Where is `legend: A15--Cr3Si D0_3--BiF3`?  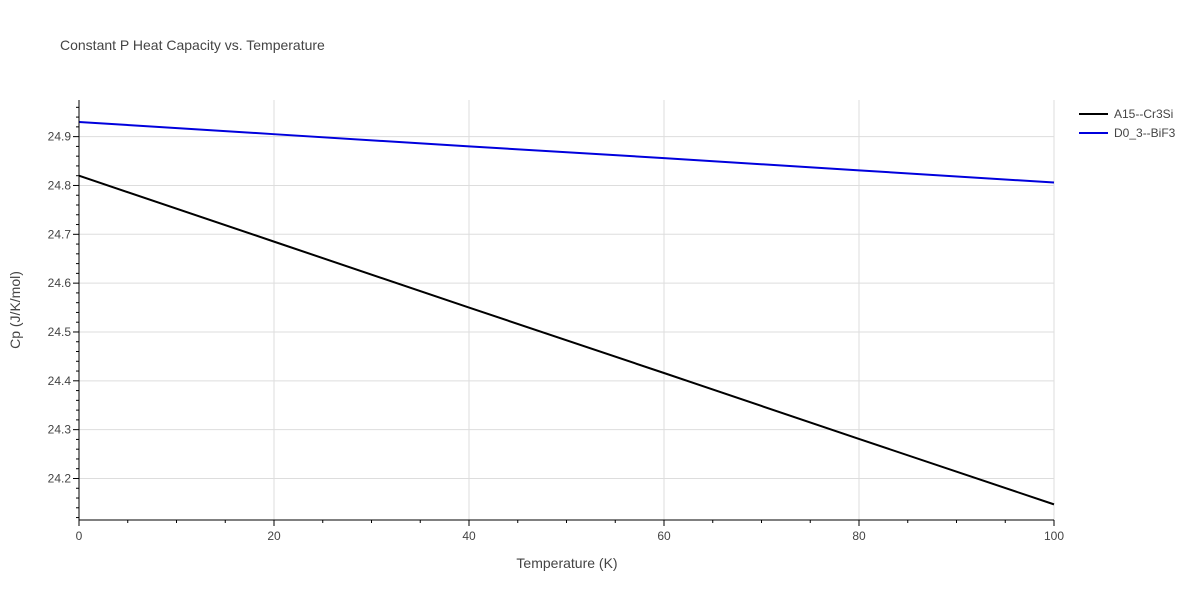 legend: A15--Cr3Si D0_3--BiF3 is located at coordinates (1127, 123).